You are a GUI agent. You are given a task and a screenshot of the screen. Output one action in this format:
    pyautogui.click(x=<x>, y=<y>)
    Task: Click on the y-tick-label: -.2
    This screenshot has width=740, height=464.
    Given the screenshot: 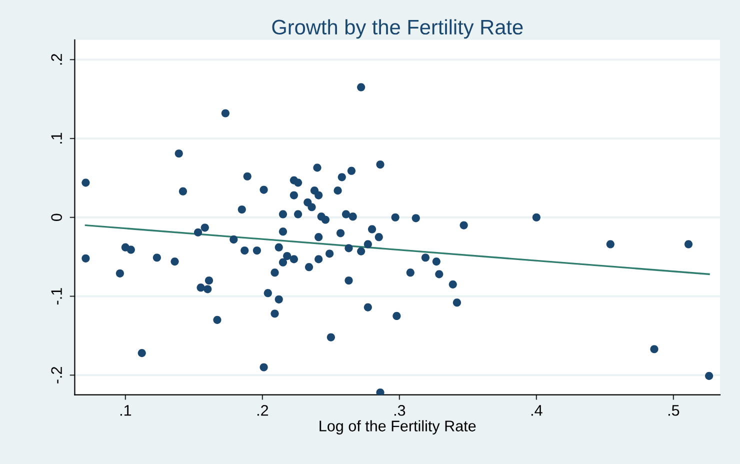 What is the action you would take?
    pyautogui.click(x=56, y=375)
    